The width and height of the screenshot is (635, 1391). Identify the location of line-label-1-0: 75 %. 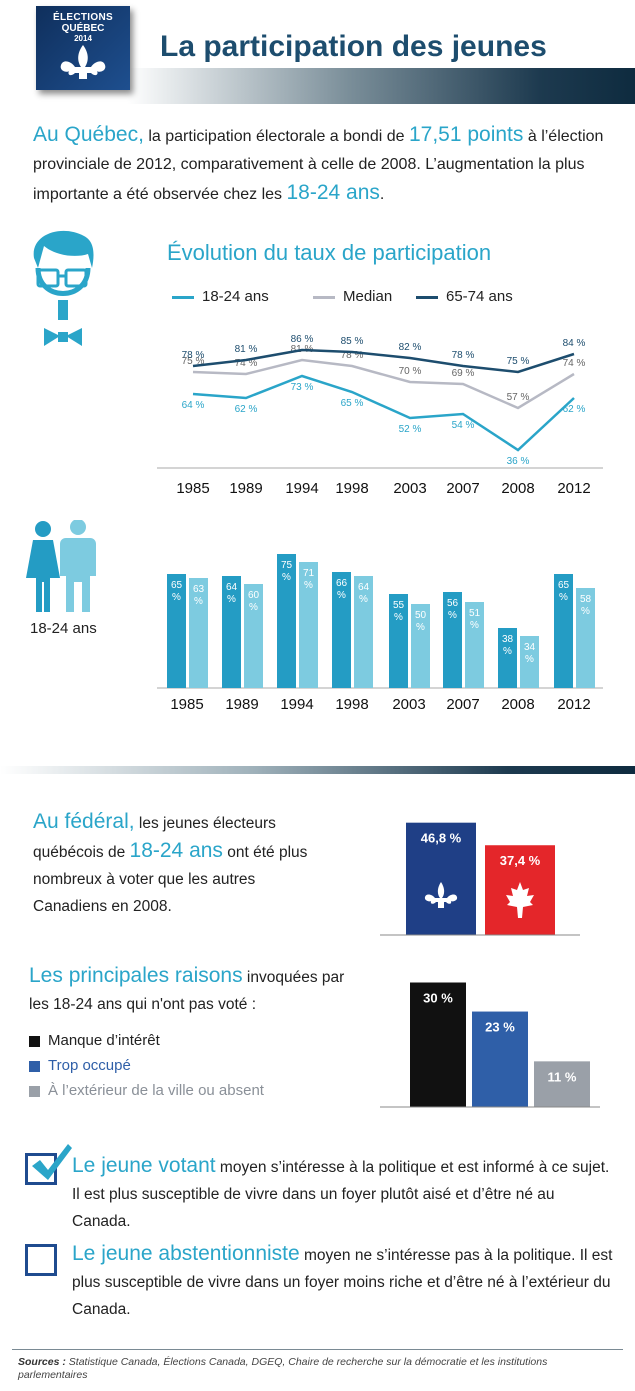
(193, 361).